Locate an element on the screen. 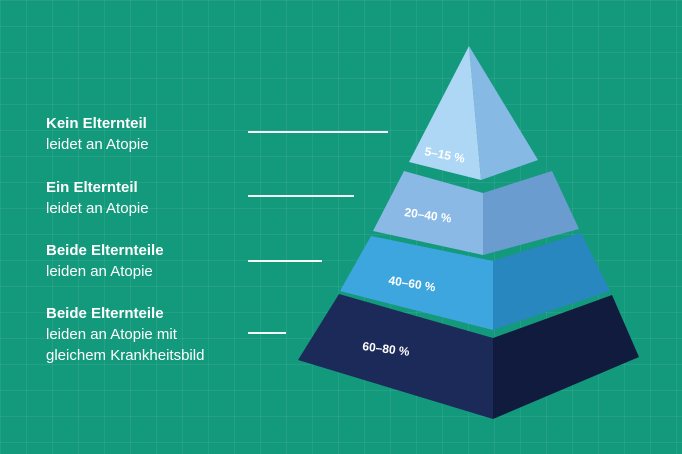  tier-4-description-line-1: leiden an Atopie mit is located at coordinates (111, 334).